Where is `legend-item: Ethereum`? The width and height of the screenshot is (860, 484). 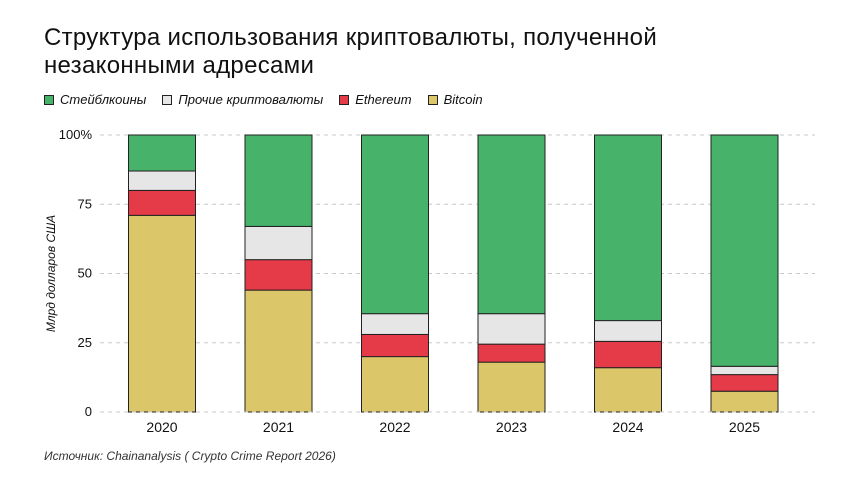 legend-item: Ethereum is located at coordinates (375, 99).